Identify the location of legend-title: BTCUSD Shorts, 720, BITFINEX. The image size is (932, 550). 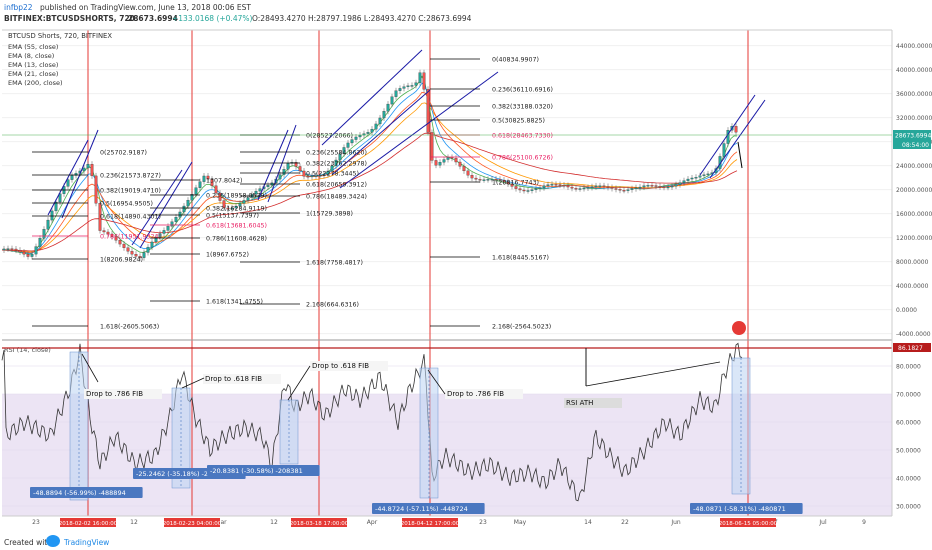
(60, 36).